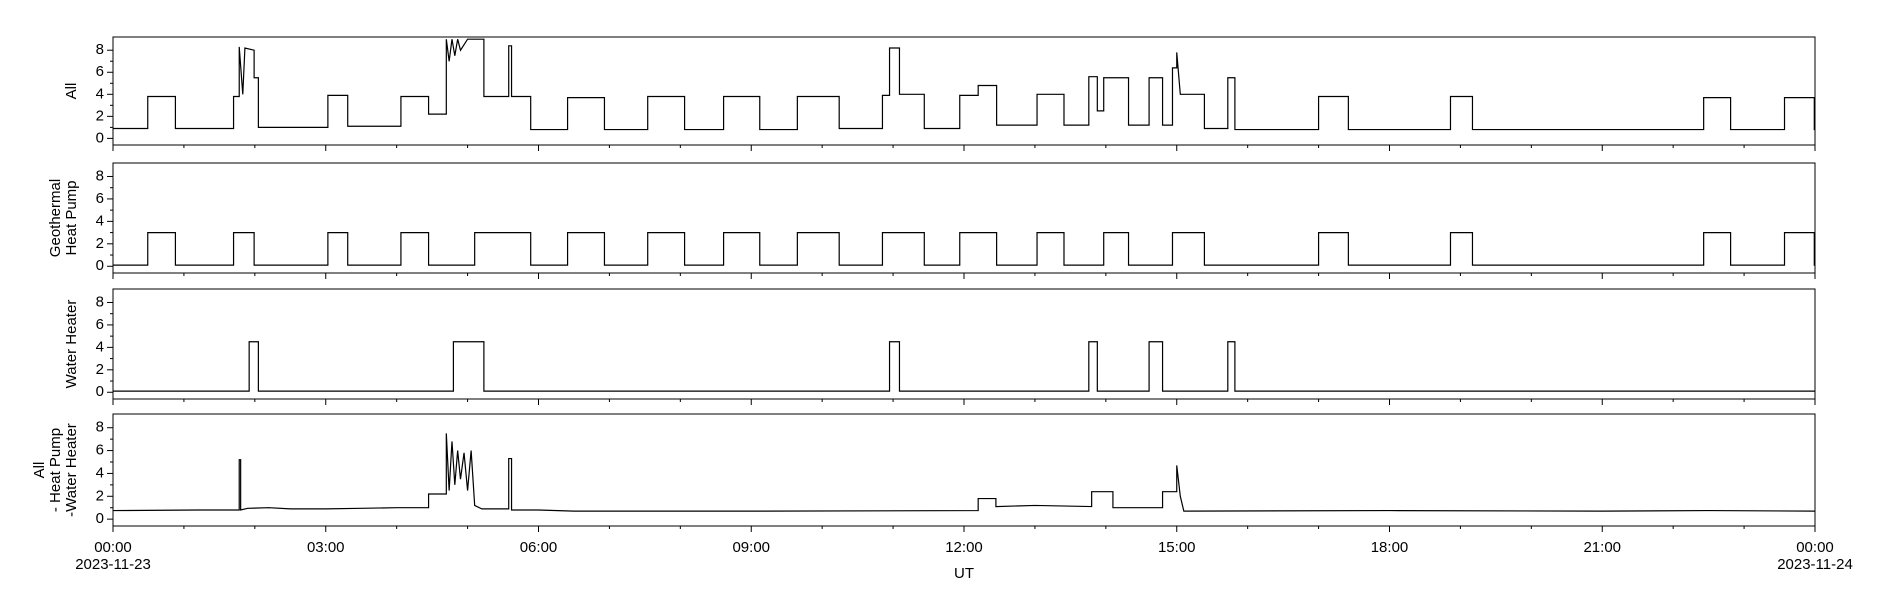 This screenshot has height=607, width=1903. I want to click on y-axis-label: All, so click(71, 91).